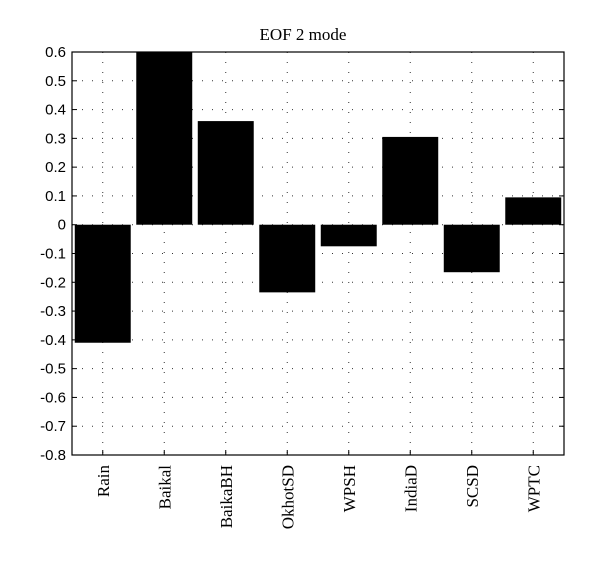 The height and width of the screenshot is (572, 600). Describe the element at coordinates (55, 196) in the screenshot. I see `y-tick-label: 0.1` at that location.